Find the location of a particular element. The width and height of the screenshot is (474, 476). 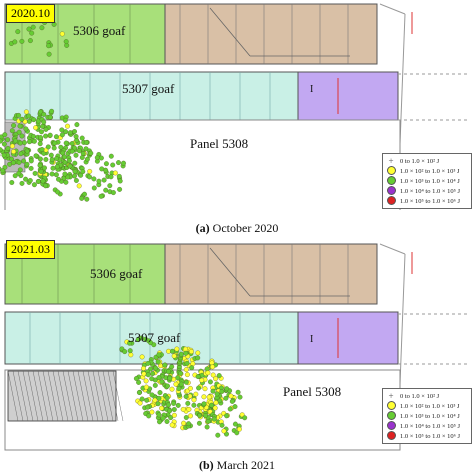

boundary-line is located at coordinates (402, 319).